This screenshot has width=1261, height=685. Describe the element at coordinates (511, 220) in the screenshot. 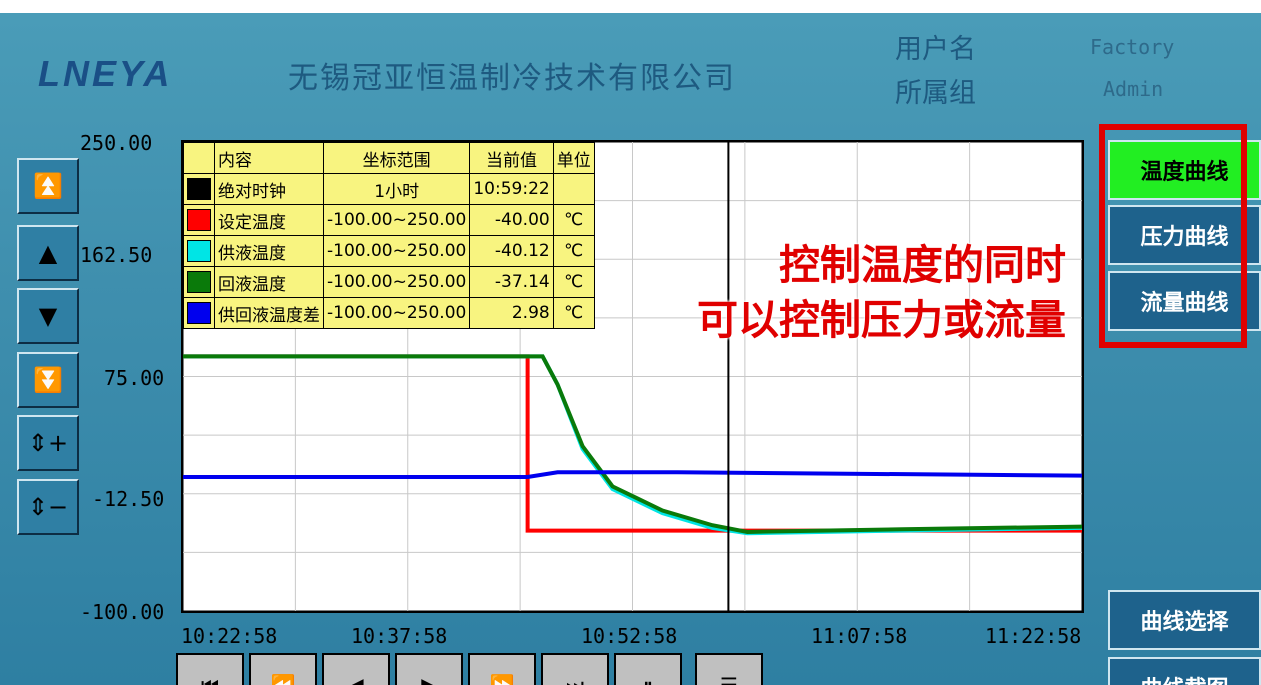

I see `legend-value: -40.00` at that location.